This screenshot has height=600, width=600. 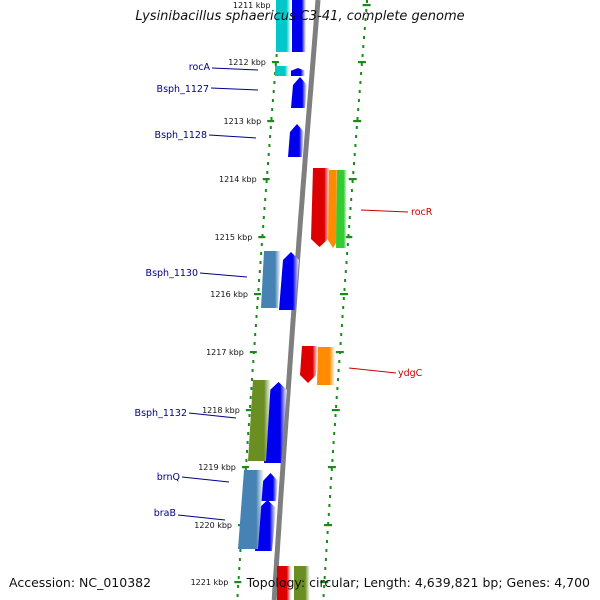 What do you see at coordinates (320, 207) in the screenshot?
I see `gene-arrow-rocR` at bounding box center [320, 207].